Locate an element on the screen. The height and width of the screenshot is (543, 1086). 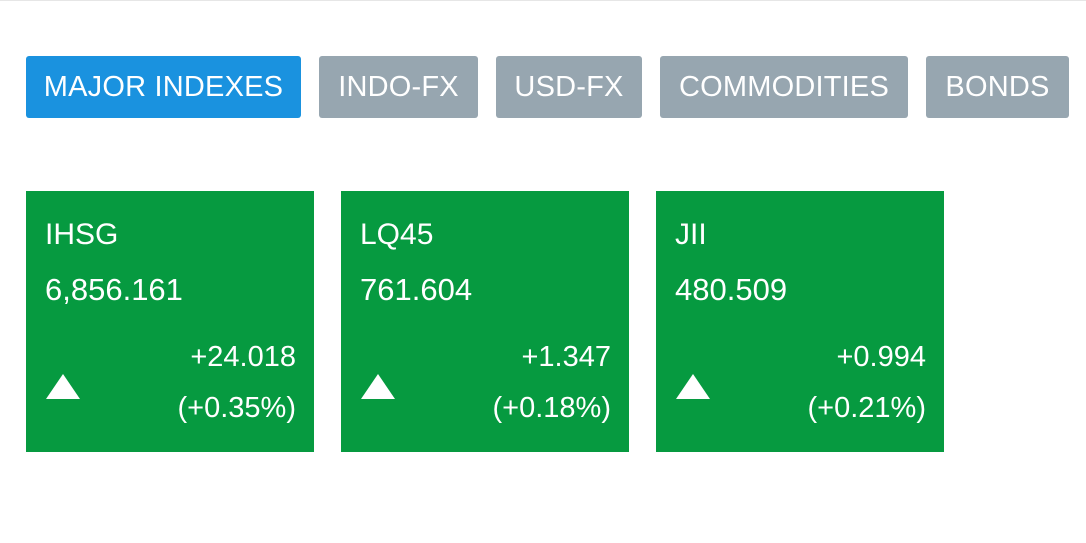
index-name: IHSG is located at coordinates (82, 234).